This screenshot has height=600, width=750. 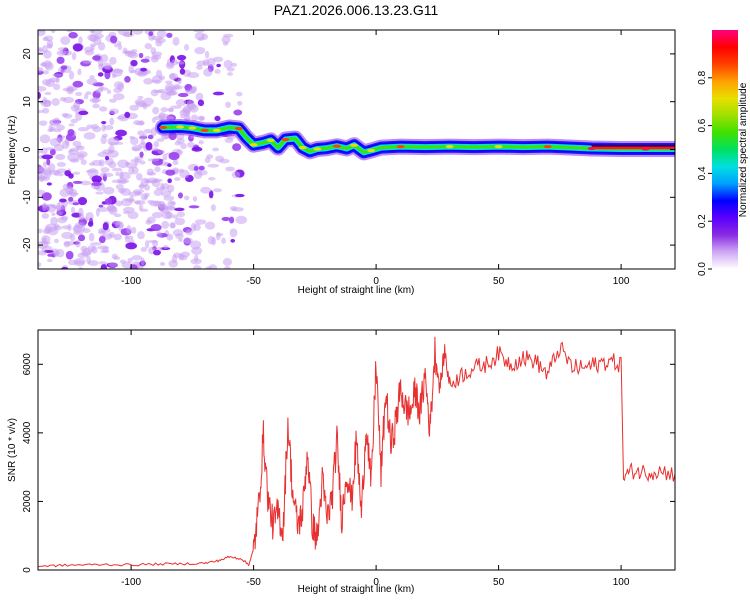 What do you see at coordinates (702, 269) in the screenshot?
I see `colorbar-tick-label: 0.0` at bounding box center [702, 269].